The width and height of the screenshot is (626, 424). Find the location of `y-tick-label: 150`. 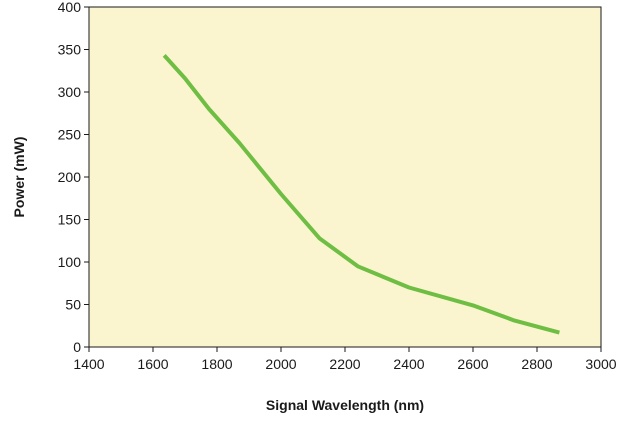

y-tick-label: 150 is located at coordinates (70, 220).